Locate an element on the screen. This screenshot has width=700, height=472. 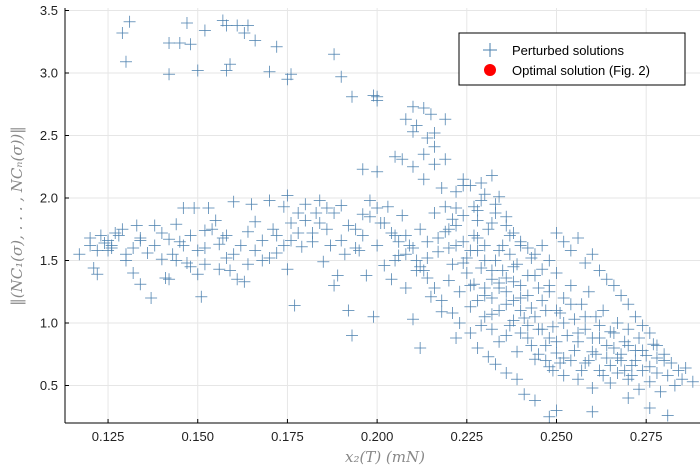
legend-marker-perturbed is located at coordinates (490, 50).